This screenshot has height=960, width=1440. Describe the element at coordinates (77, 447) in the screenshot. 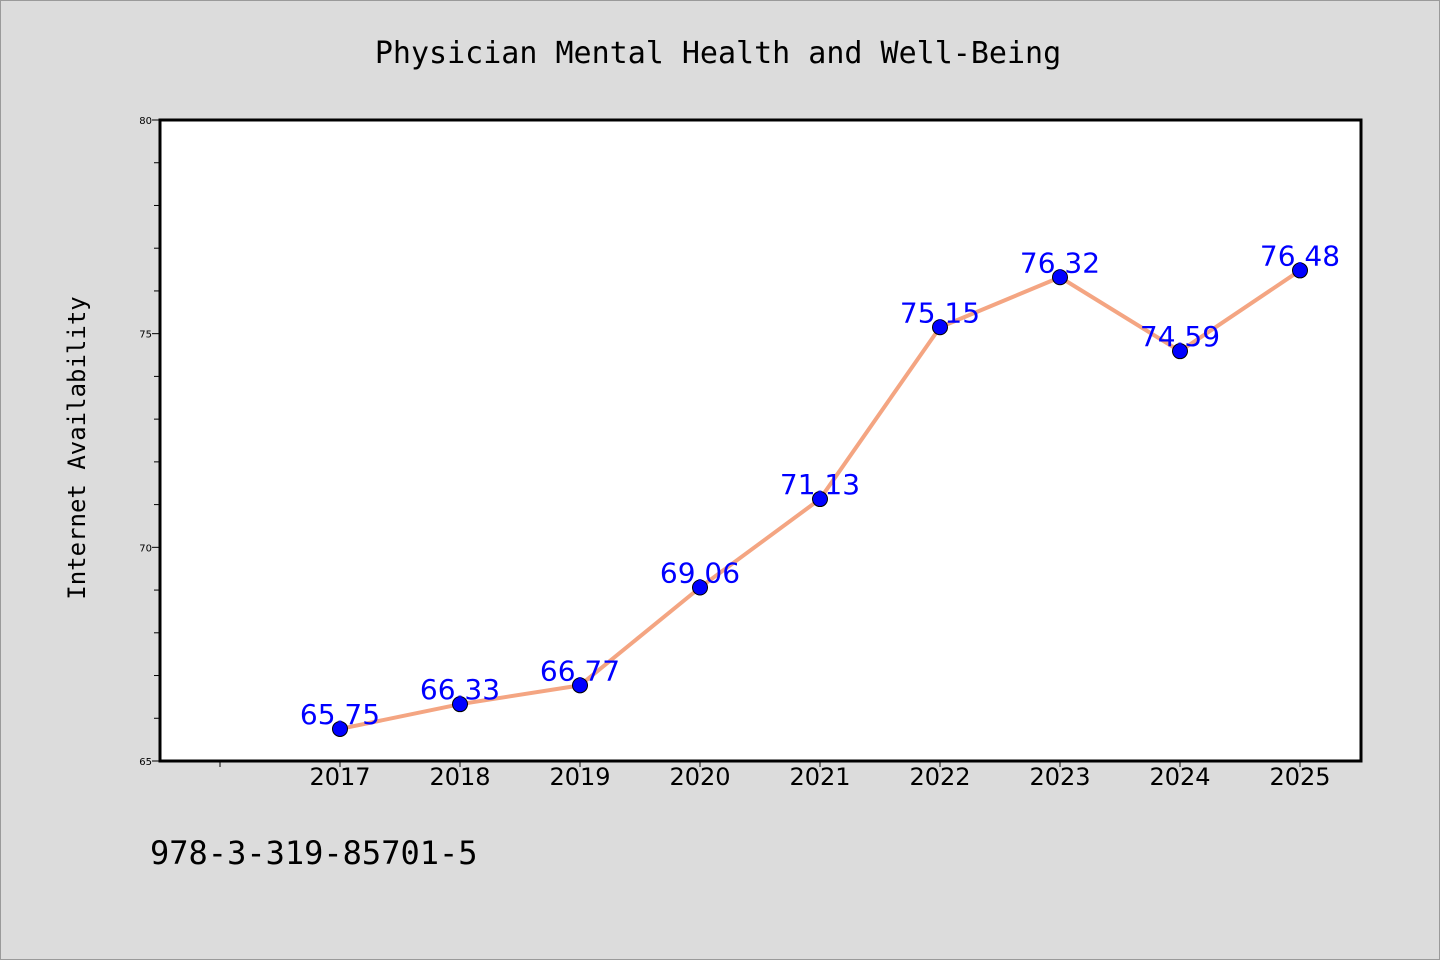

I see `y-axis-label: Internet Availability` at that location.